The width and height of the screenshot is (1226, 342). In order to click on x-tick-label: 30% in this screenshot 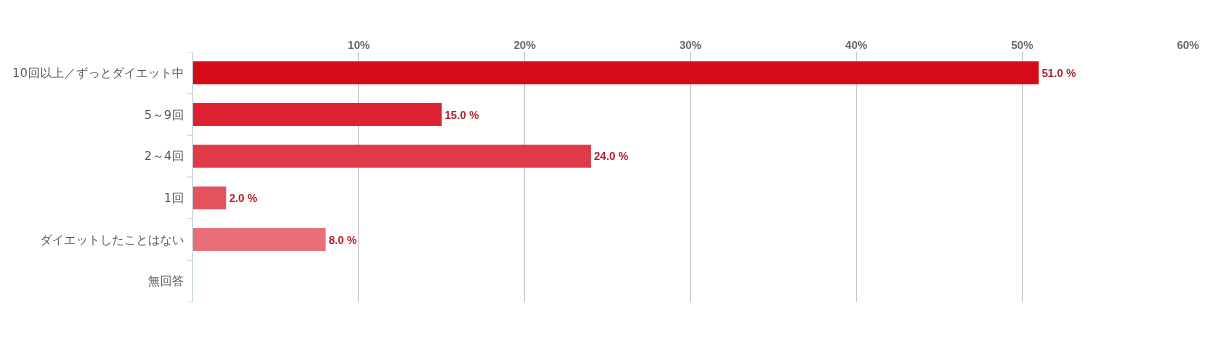, I will do `click(690, 44)`.